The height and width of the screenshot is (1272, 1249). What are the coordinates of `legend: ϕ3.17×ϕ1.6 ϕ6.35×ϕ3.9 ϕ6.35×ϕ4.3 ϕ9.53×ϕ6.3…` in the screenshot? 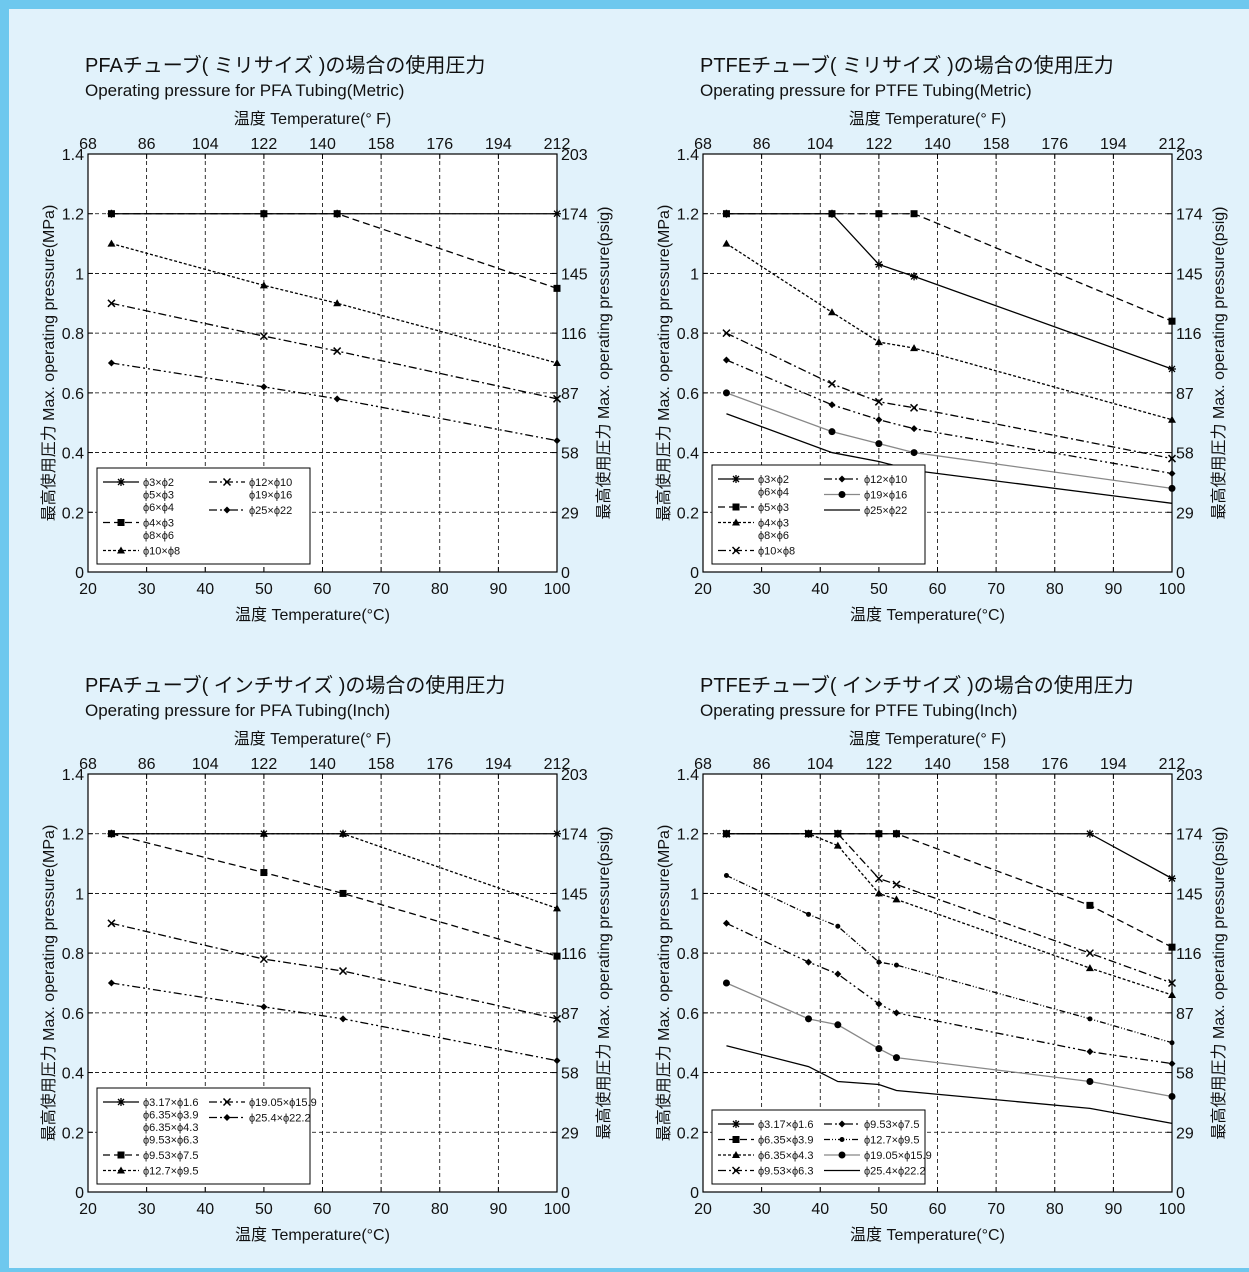 It's located at (821, 1147).